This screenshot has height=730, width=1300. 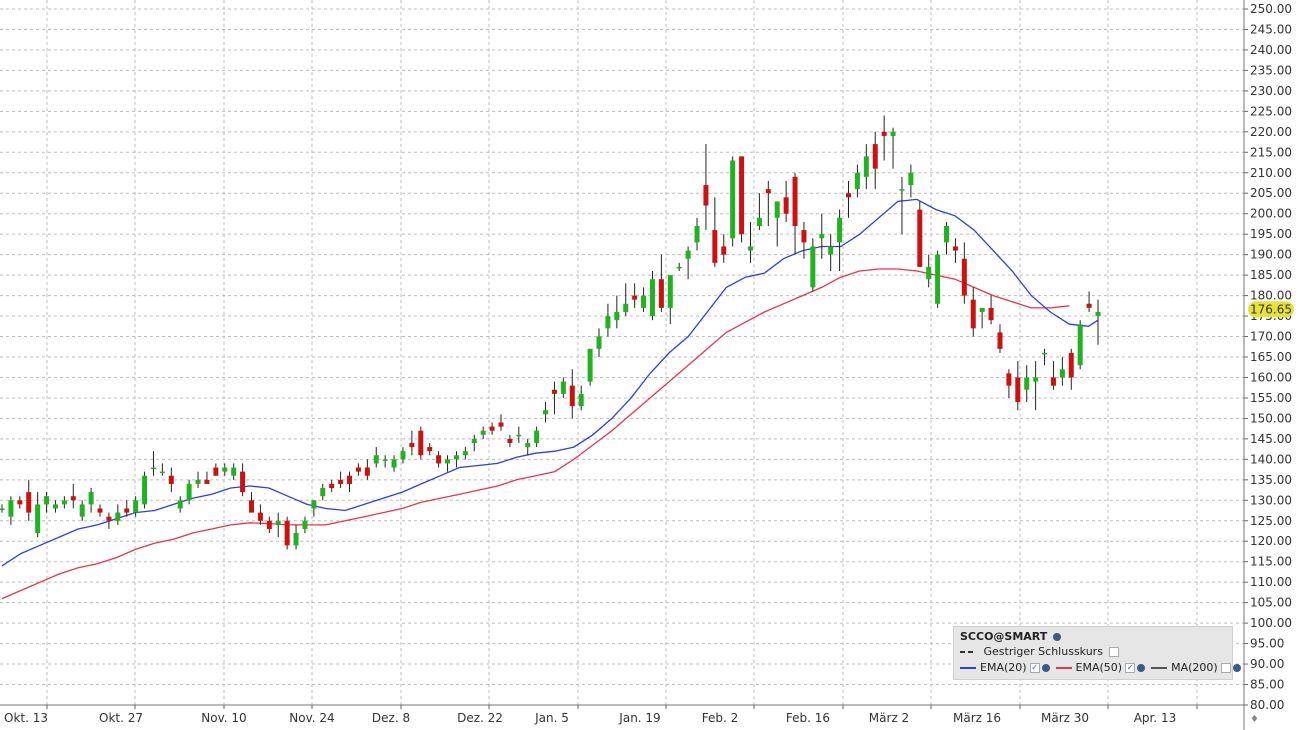 What do you see at coordinates (1271, 623) in the screenshot?
I see `y-tick-label: 100.00` at bounding box center [1271, 623].